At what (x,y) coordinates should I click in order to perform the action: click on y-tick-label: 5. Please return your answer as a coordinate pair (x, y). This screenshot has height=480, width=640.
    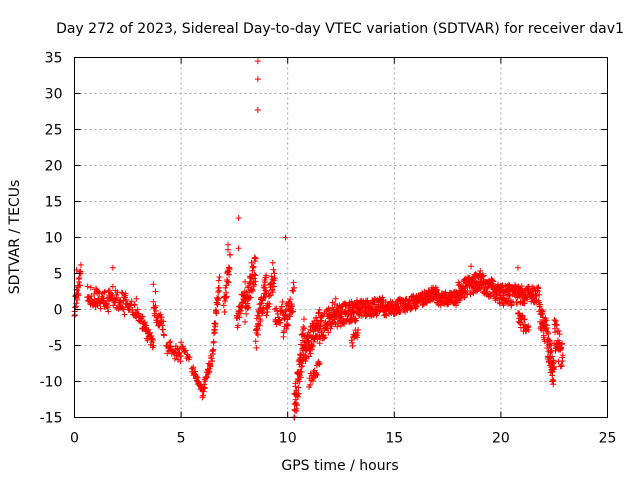
    Looking at the image, I should click on (58, 275).